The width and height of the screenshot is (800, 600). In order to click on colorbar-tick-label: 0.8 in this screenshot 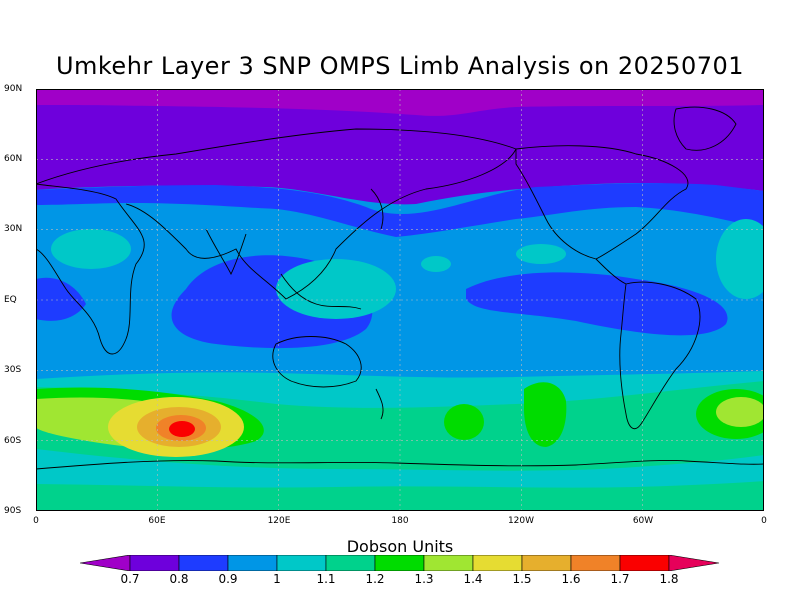, I will do `click(179, 579)`.